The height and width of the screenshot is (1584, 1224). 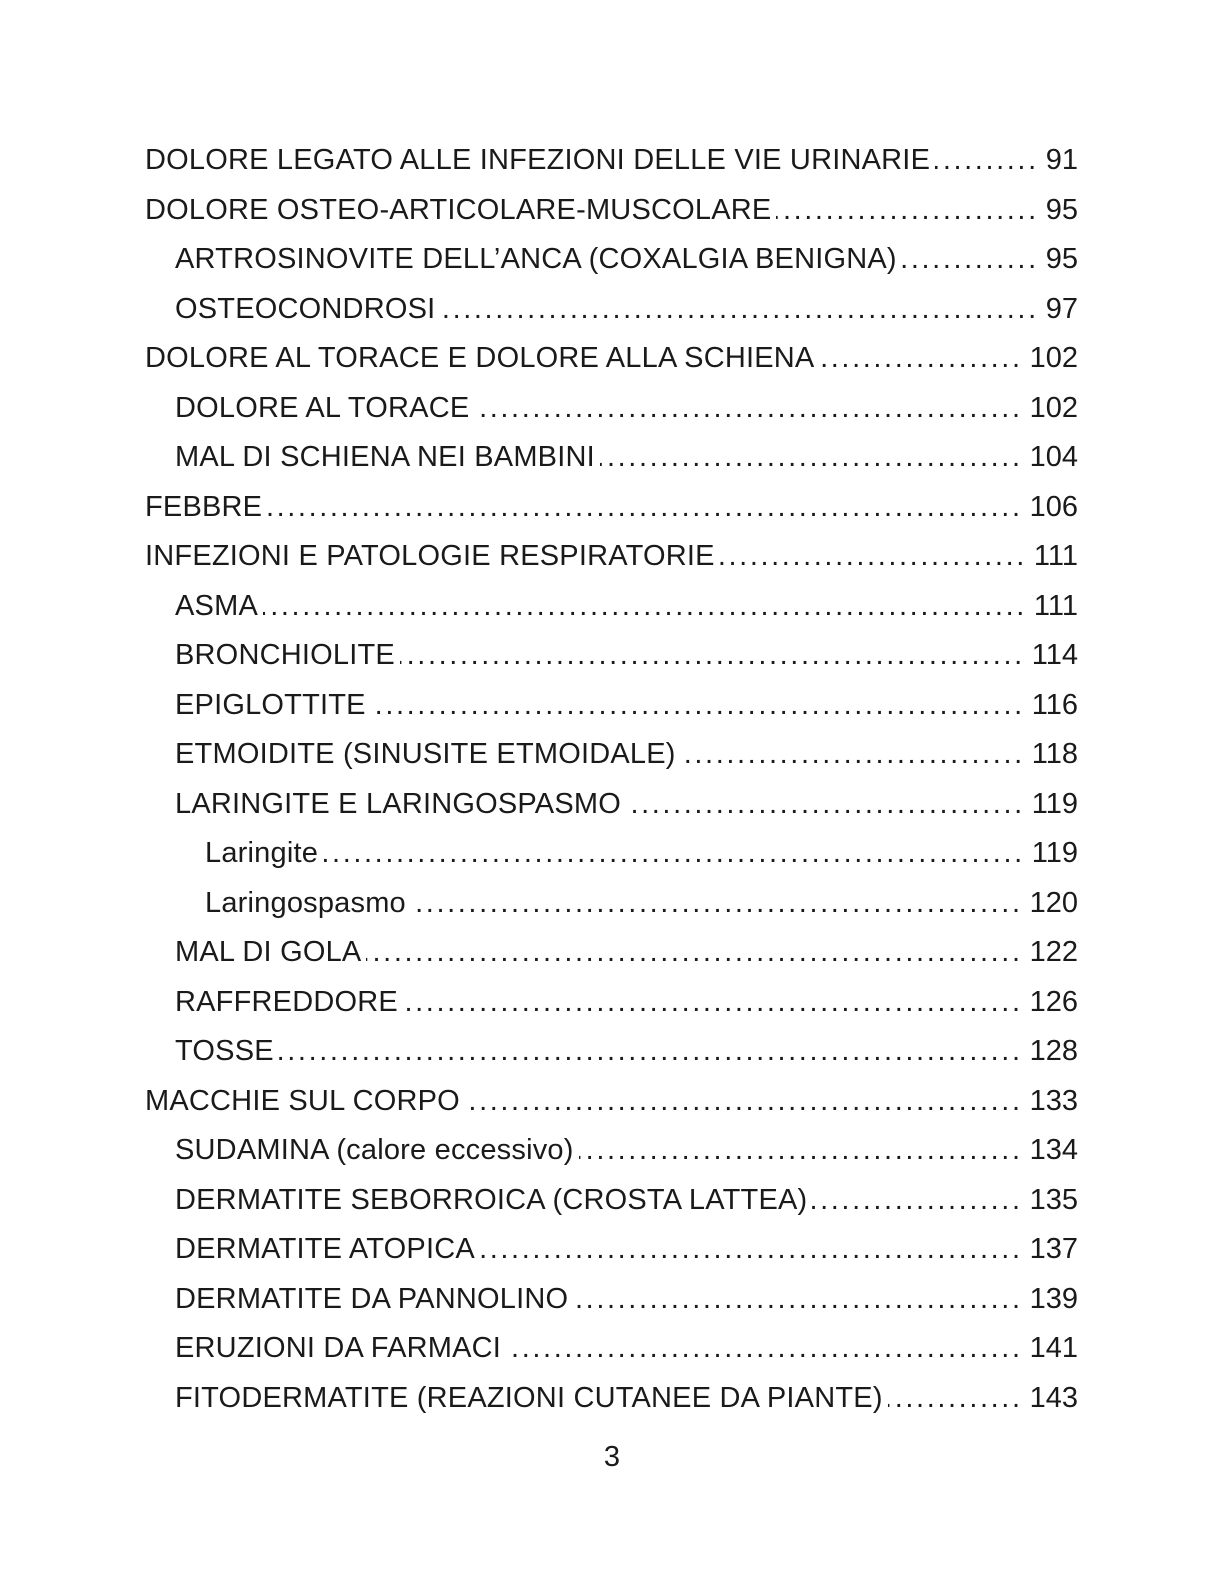 What do you see at coordinates (325, 1249) in the screenshot?
I see `toc-entry-title: DERMATITE ATOPICA` at bounding box center [325, 1249].